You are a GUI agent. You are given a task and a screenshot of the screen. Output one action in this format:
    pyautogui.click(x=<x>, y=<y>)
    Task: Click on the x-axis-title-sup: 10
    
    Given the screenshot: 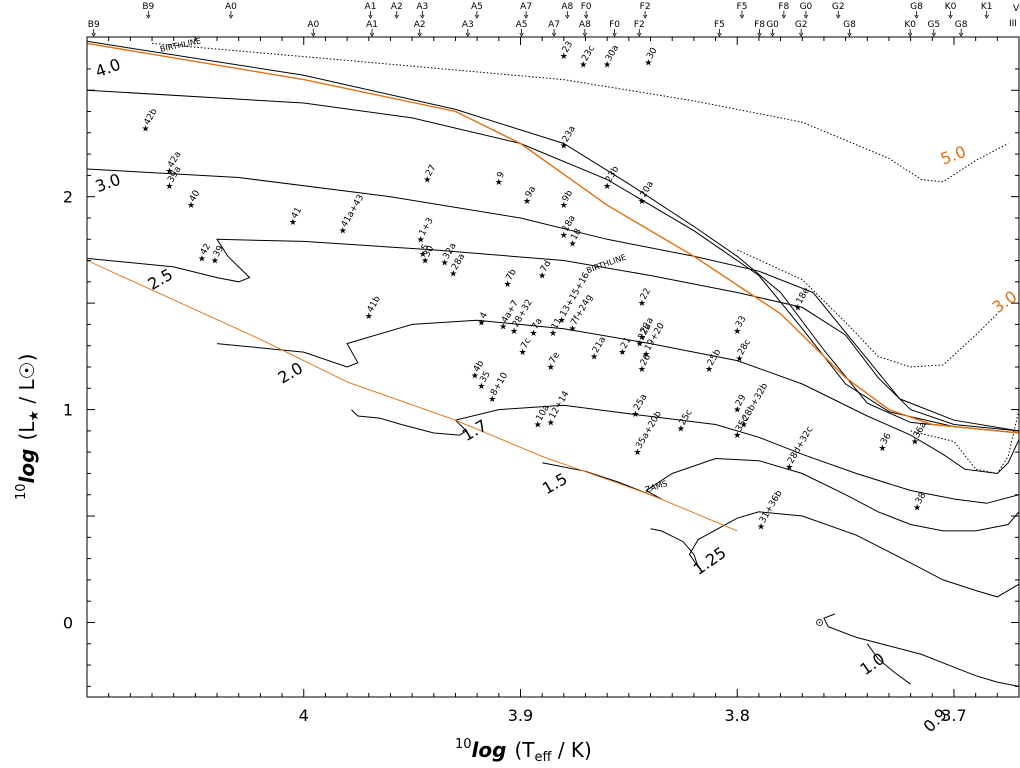 What is the action you would take?
    pyautogui.click(x=463, y=744)
    